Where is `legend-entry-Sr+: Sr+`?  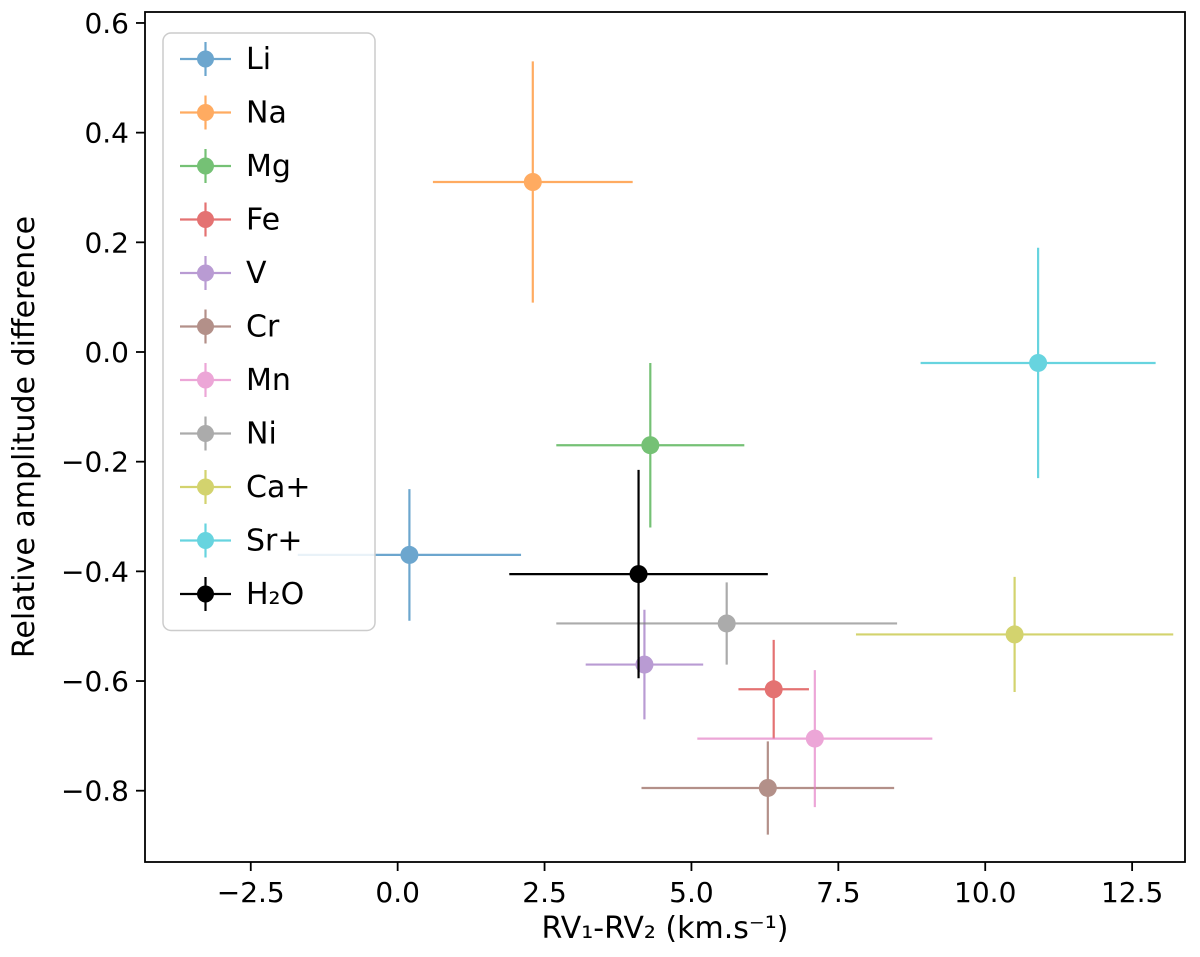
legend-entry-Sr+: Sr+ is located at coordinates (241, 541).